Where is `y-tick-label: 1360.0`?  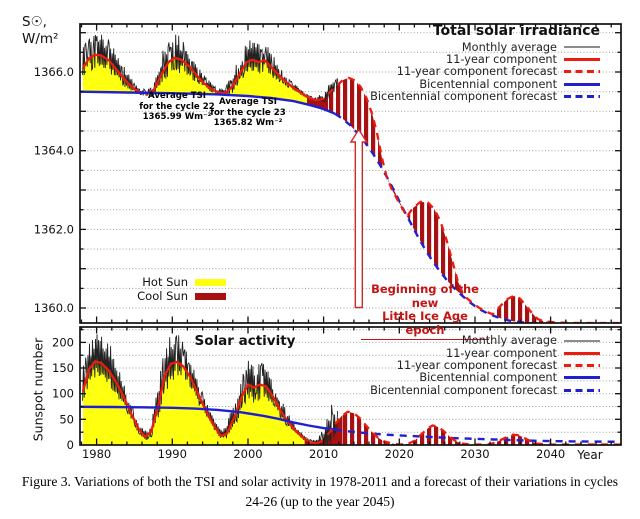
y-tick-label: 1360.0 is located at coordinates (54, 308).